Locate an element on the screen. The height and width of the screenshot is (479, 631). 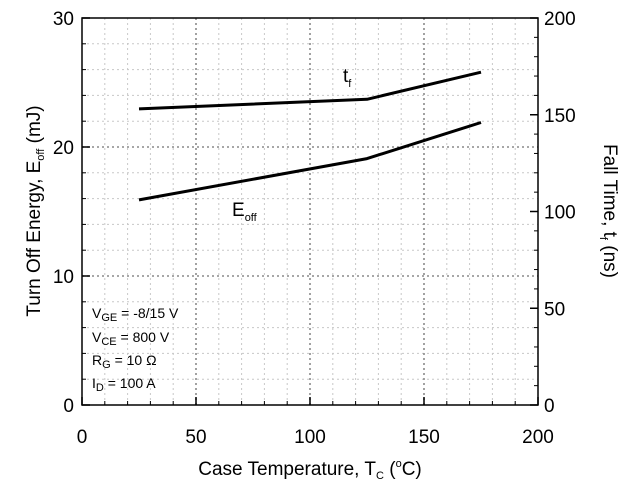
x-tick-label: 50 is located at coordinates (195, 437).